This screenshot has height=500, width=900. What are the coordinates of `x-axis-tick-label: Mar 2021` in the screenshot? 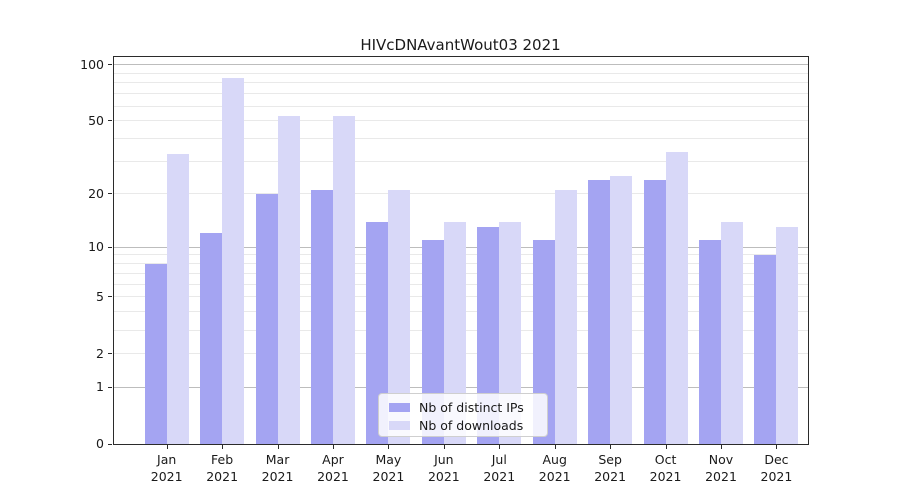 It's located at (277, 468).